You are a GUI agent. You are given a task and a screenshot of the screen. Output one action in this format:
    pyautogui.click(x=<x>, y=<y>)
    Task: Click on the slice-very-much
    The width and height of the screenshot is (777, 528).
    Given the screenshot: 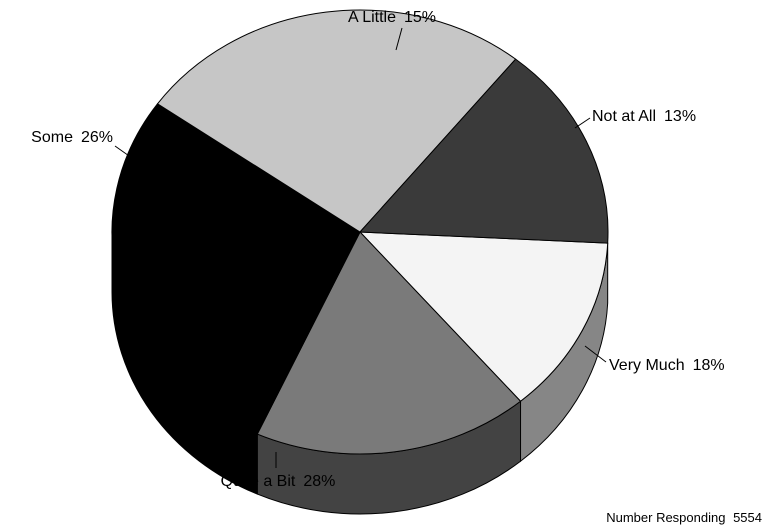 What is the action you would take?
    pyautogui.click(x=389, y=343)
    